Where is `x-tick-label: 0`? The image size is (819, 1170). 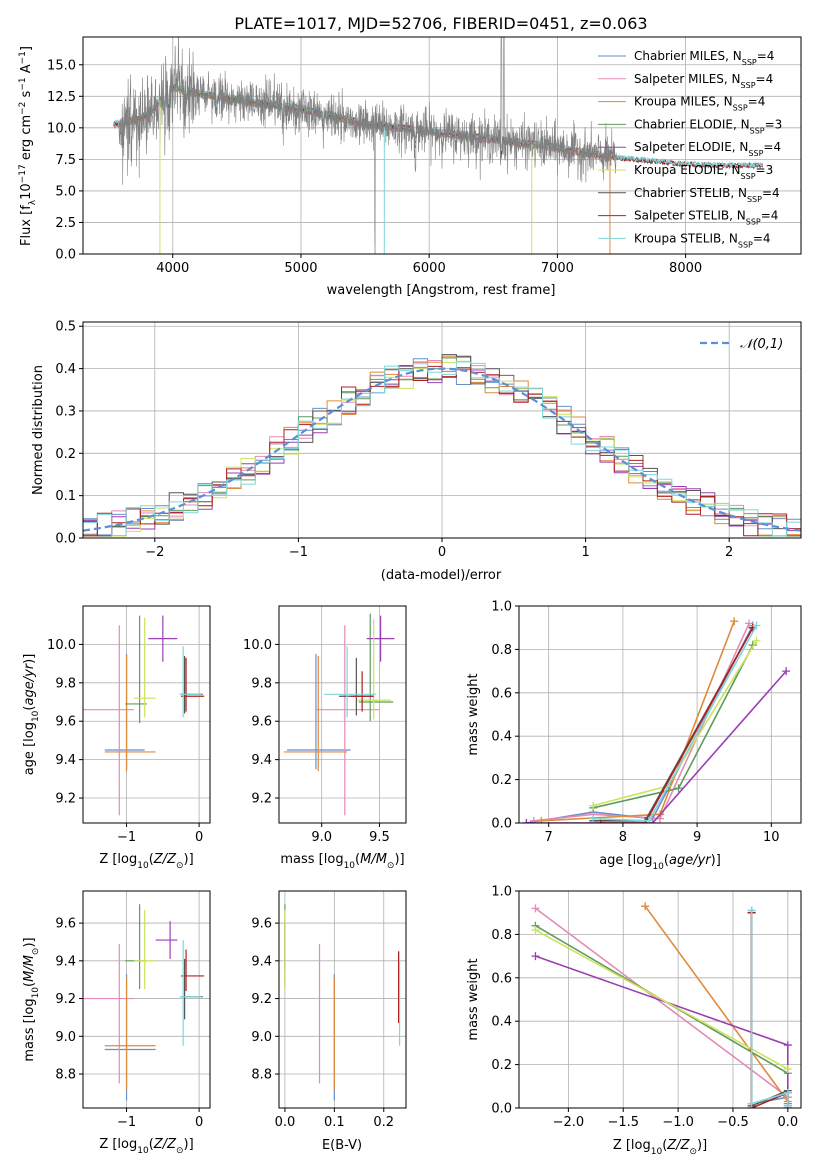 x-tick-label: 0 is located at coordinates (199, 837).